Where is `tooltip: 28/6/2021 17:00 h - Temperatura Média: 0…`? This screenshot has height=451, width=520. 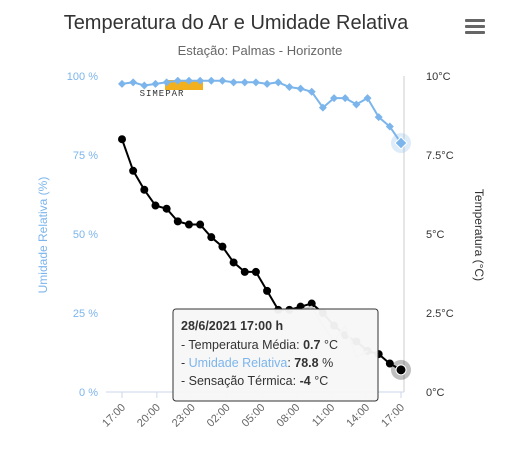 tooltip: 28/6/2021 17:00 h - Temperatura Média: 0… is located at coordinates (275, 355).